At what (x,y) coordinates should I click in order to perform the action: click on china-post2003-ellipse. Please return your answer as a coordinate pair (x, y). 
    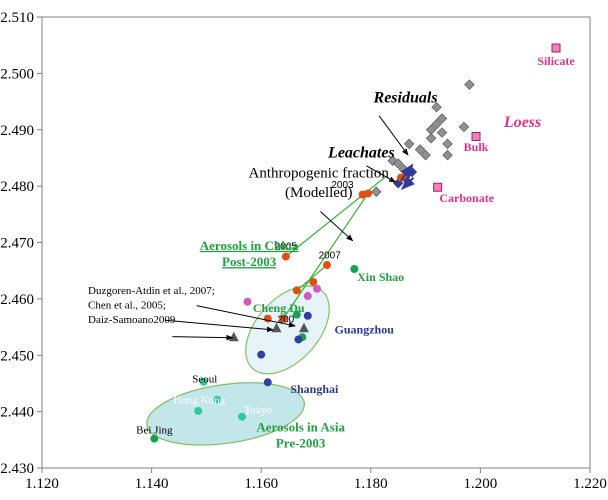
    Looking at the image, I should click on (288, 329).